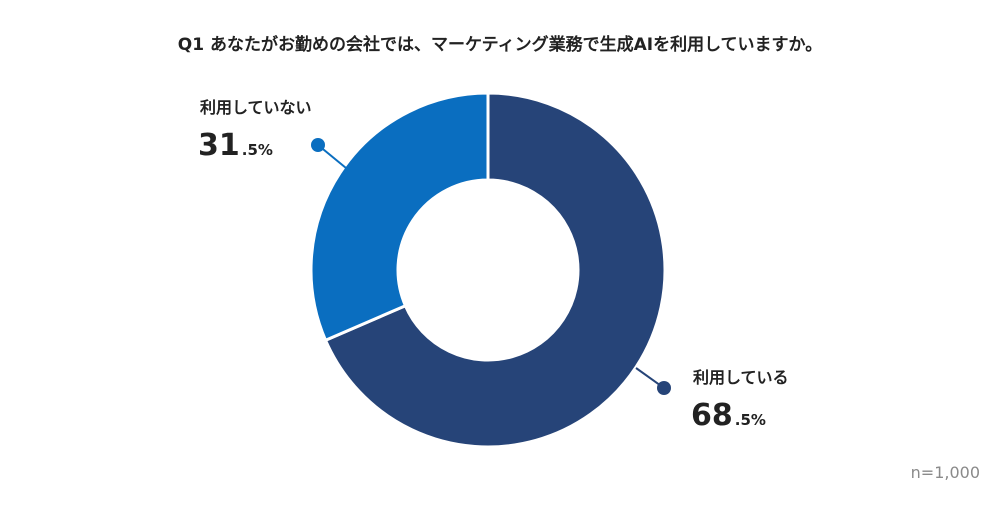 The height and width of the screenshot is (506, 1000). What do you see at coordinates (741, 377) in the screenshot?
I see `label-using: 利用している` at bounding box center [741, 377].